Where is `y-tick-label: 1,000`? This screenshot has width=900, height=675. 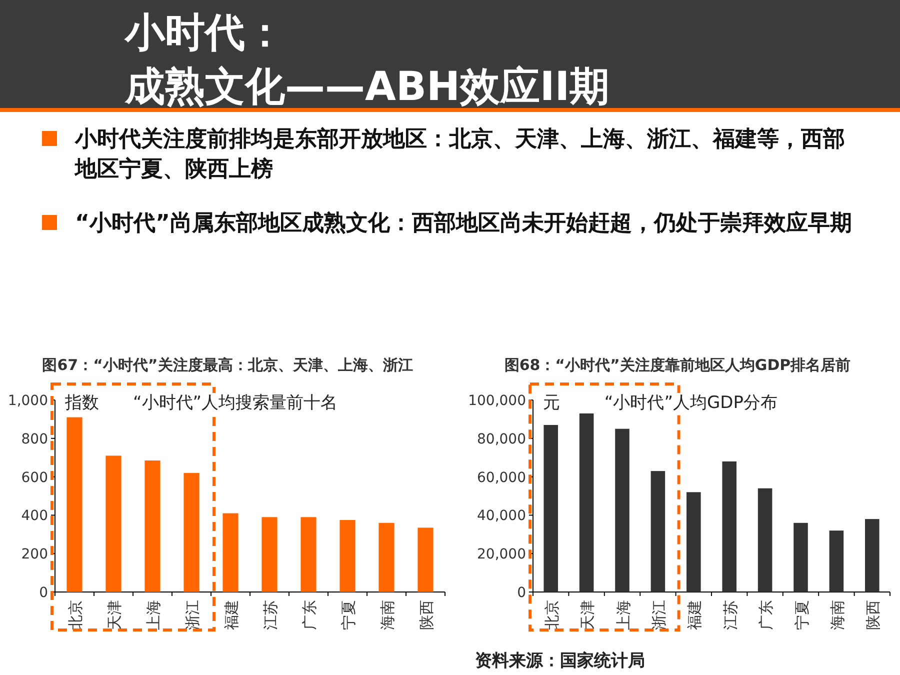
y-tick-label: 1,000 is located at coordinates (28, 401).